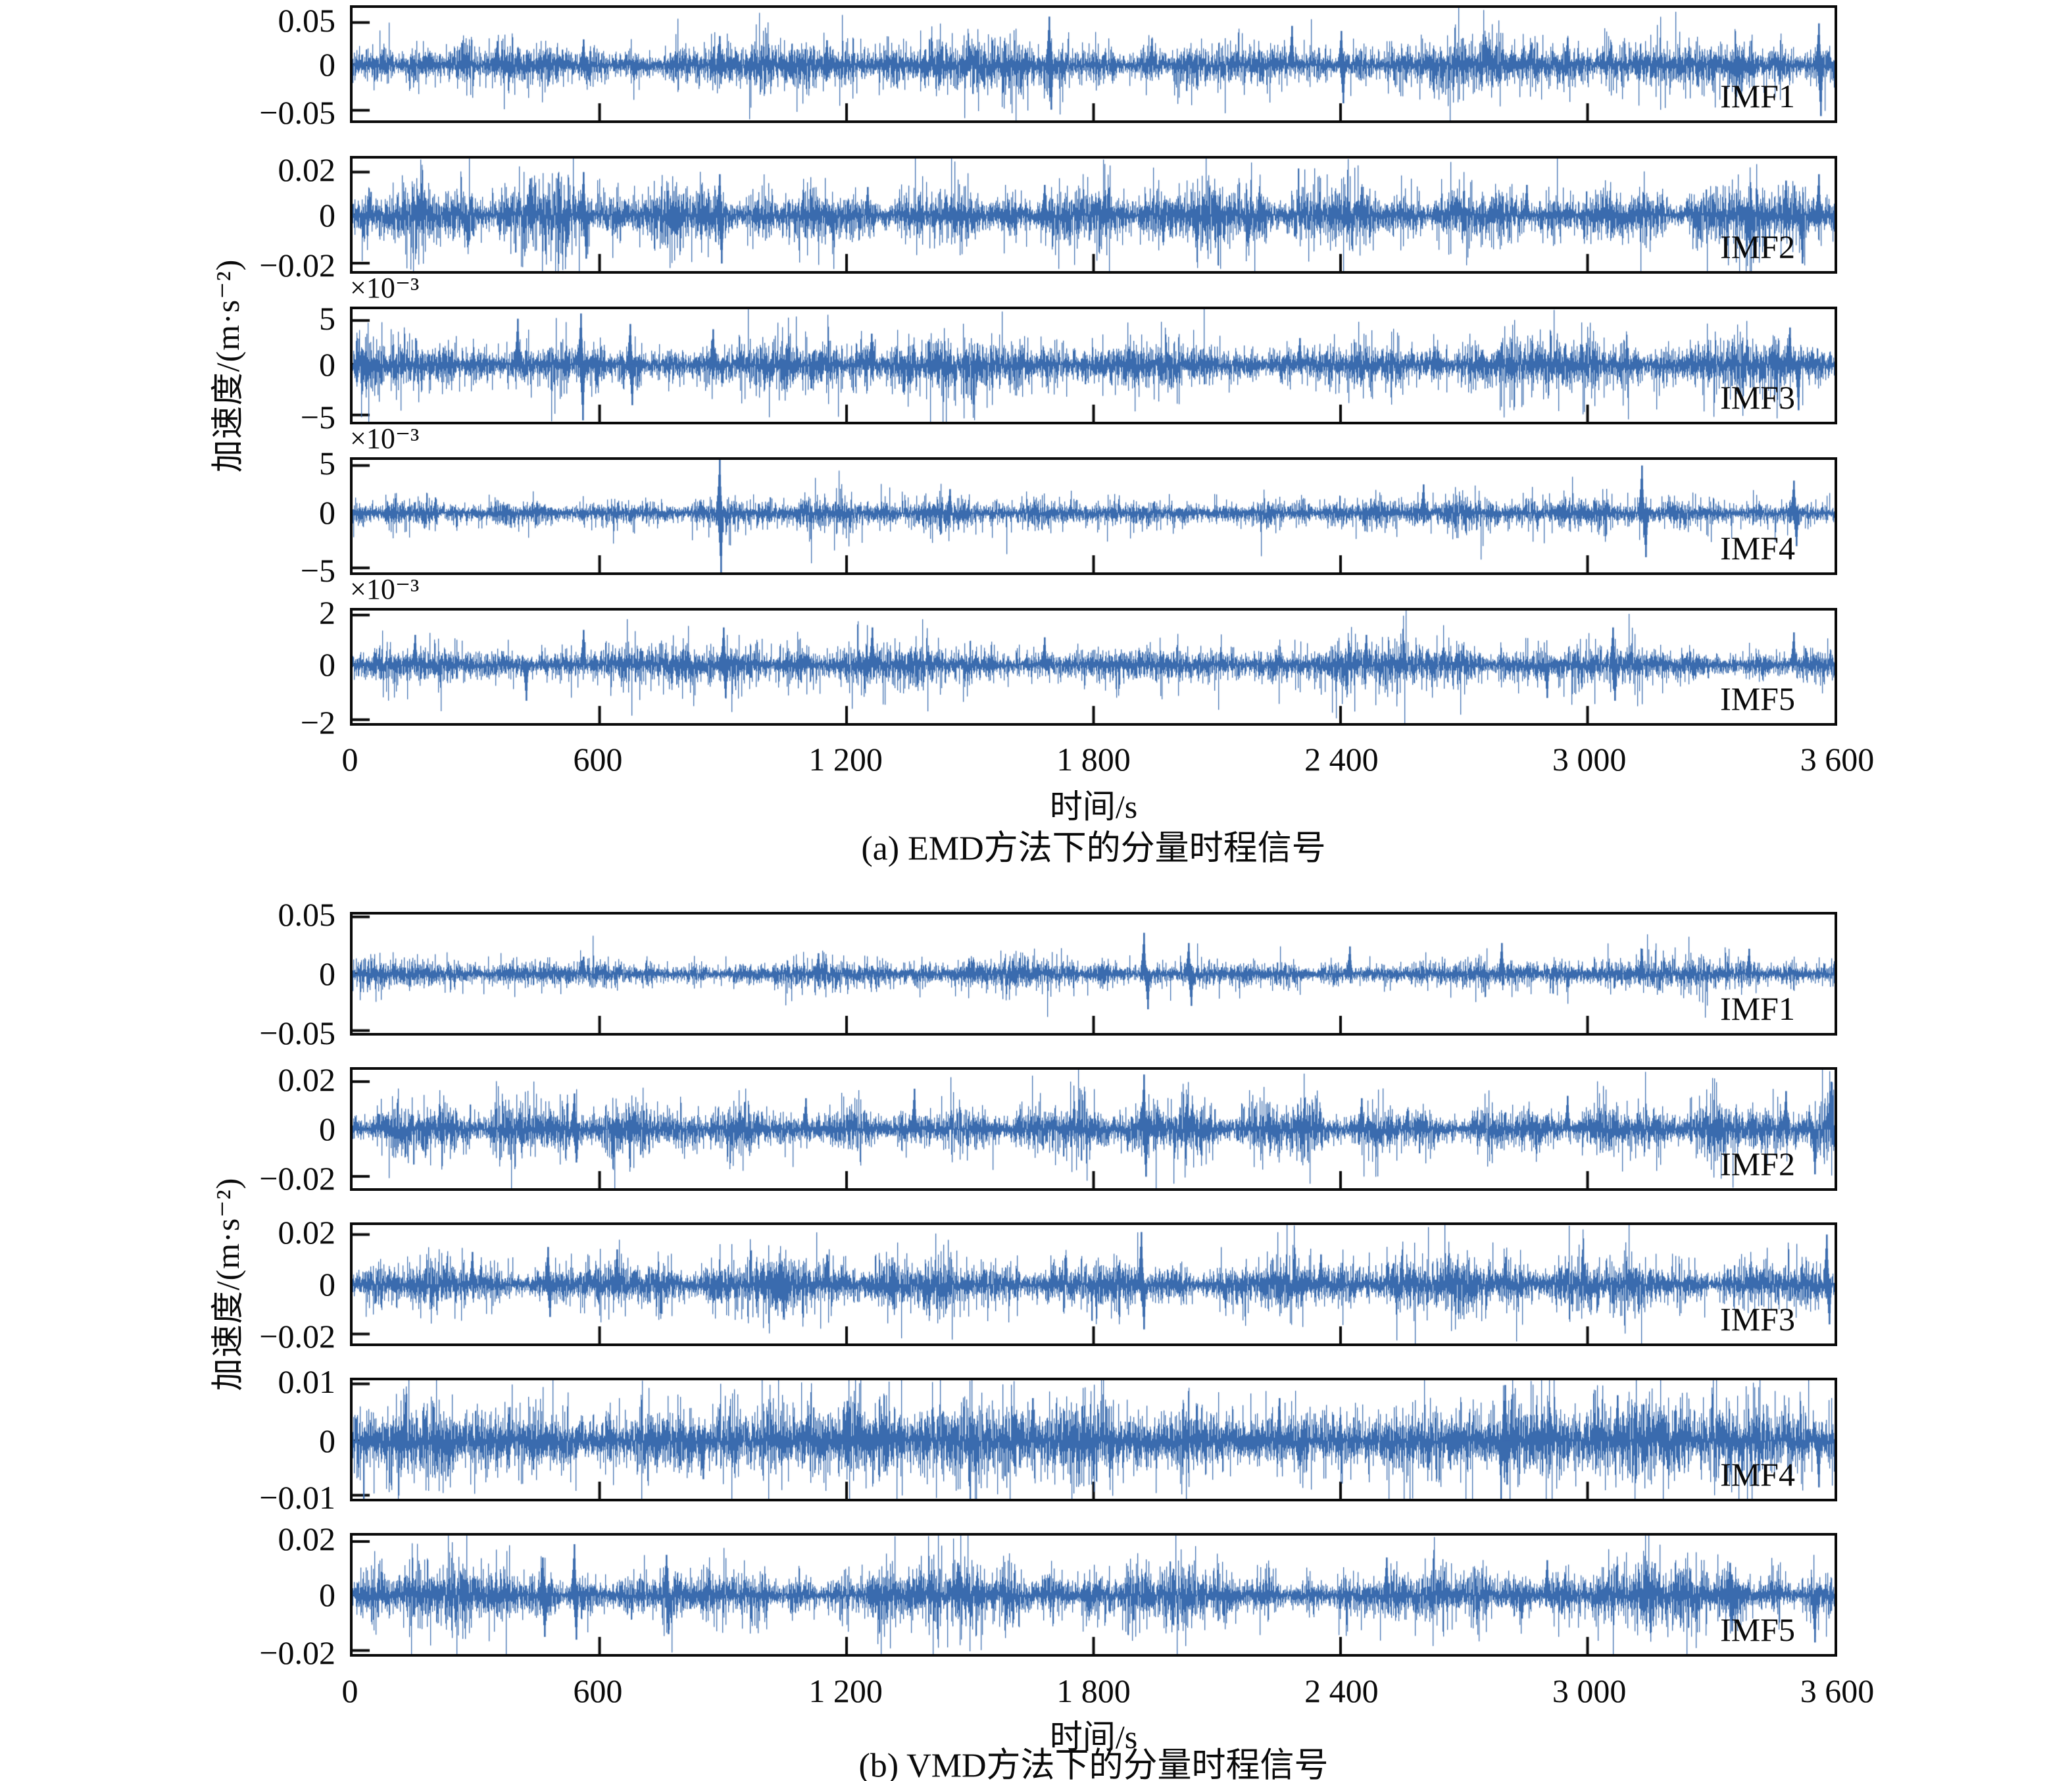 This screenshot has height=1781, width=2072. I want to click on subplot-a-imf4-plot, so click(1093, 516).